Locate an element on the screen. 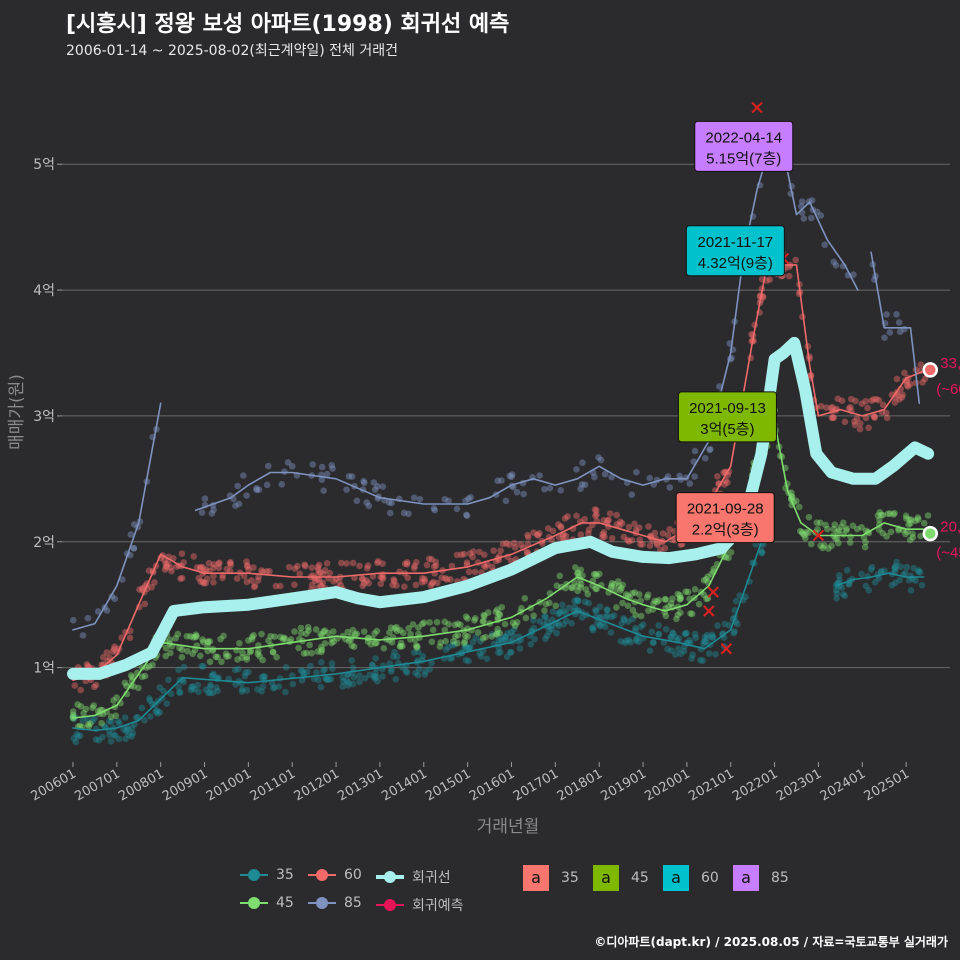 This screenshot has height=960, width=960. legend-label: 45 is located at coordinates (285, 903).